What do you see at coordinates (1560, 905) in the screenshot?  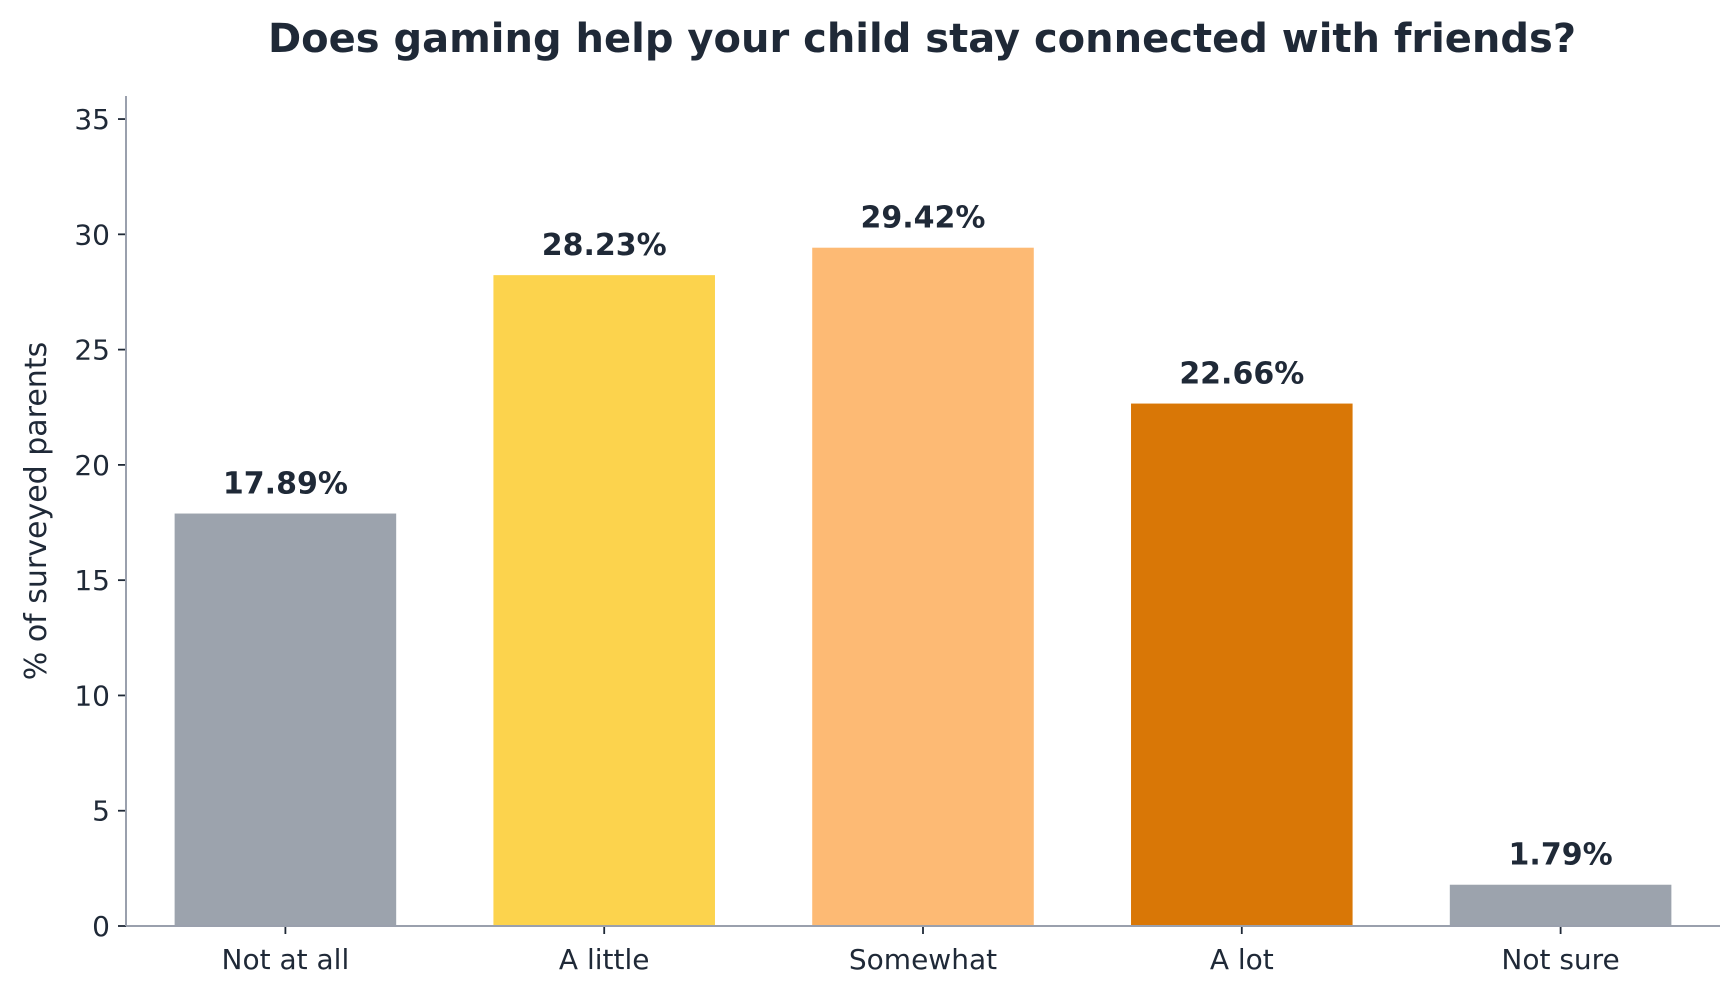 I see `bar-not-sure` at bounding box center [1560, 905].